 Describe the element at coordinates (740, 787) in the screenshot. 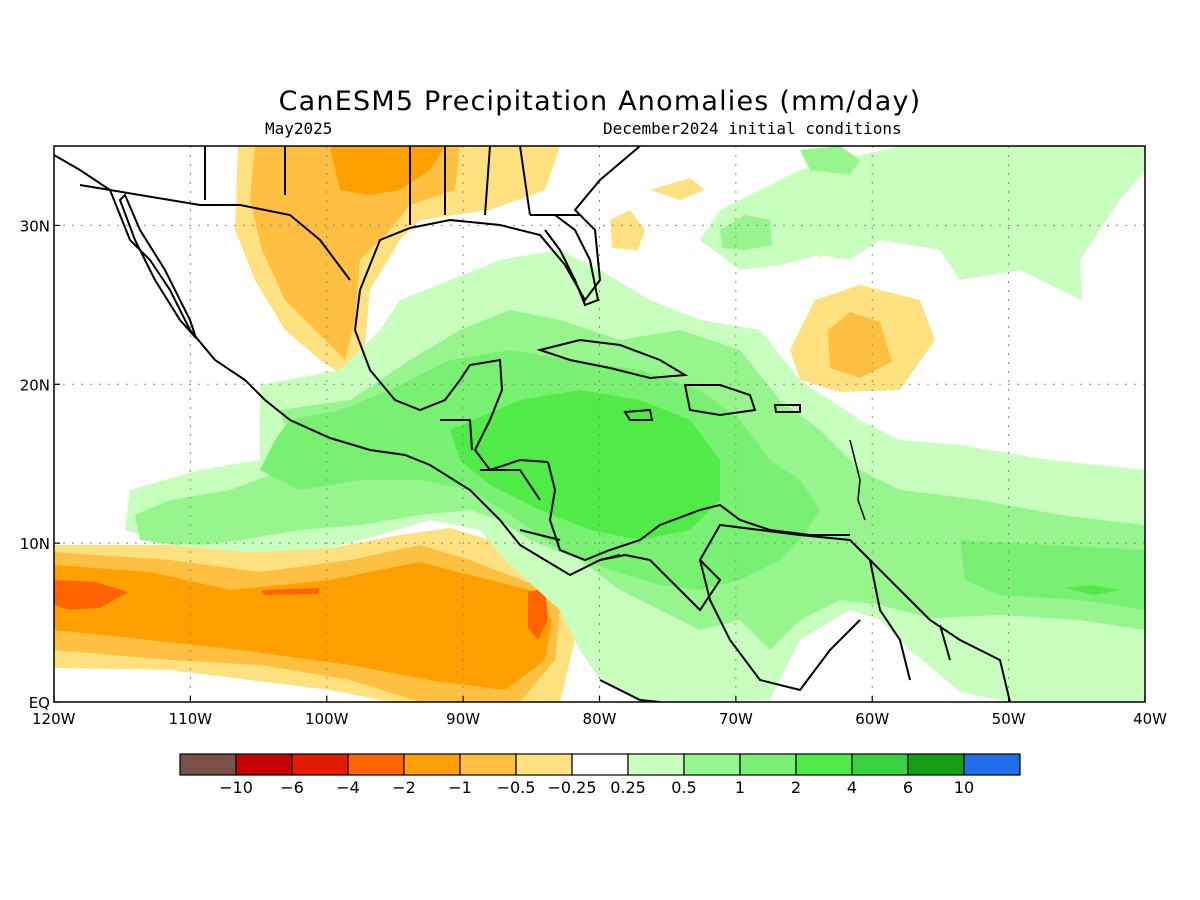

I see `colorbar-label: 1` at that location.